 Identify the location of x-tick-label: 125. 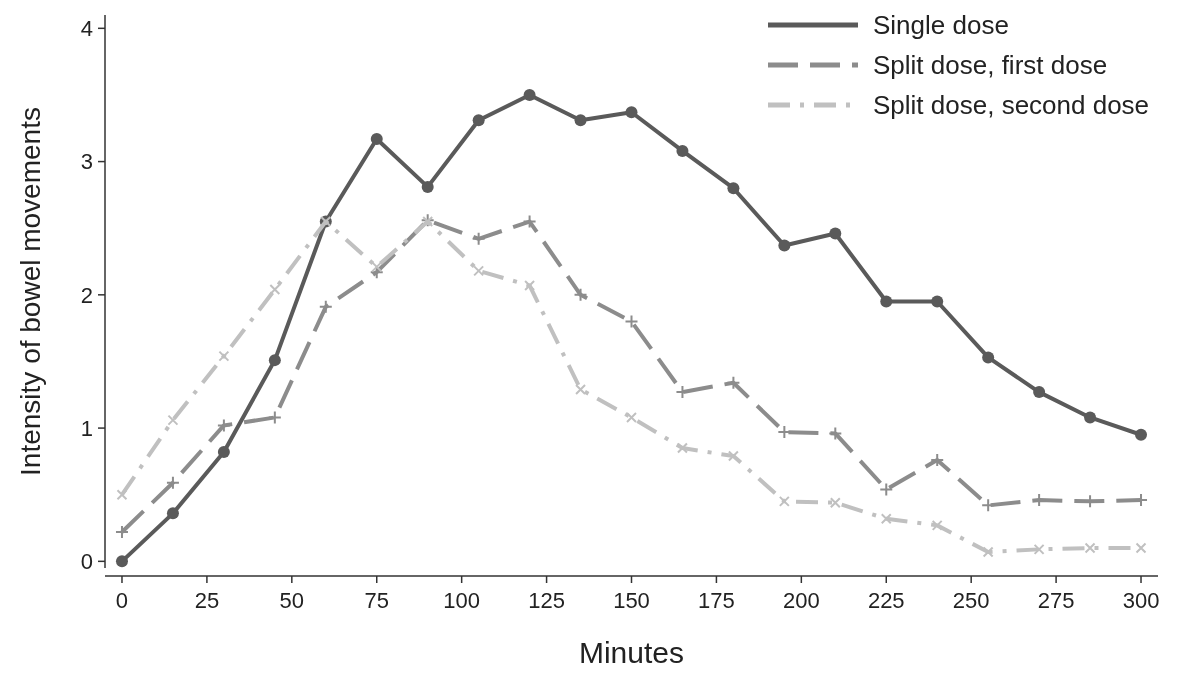
(546, 600).